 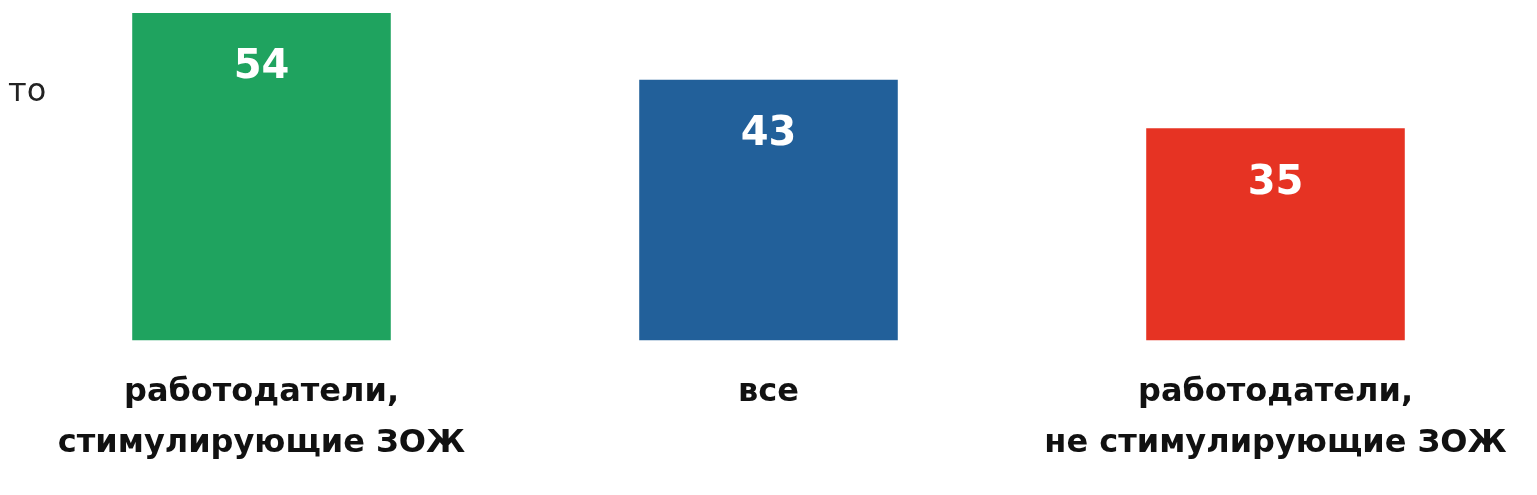 I want to click on annotation: то, so click(x=27, y=90).